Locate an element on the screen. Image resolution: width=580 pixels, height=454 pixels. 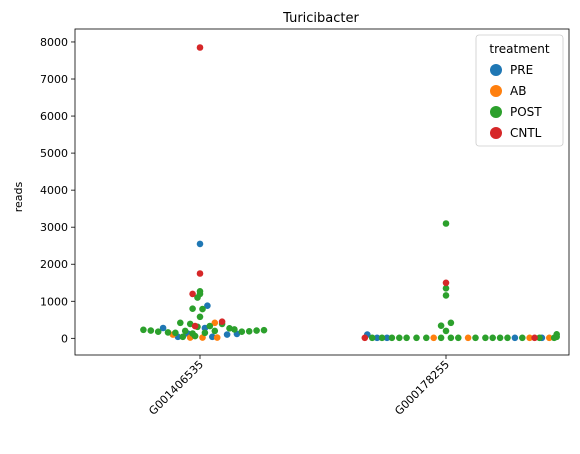
legend-label-cntl: CNTL is located at coordinates (526, 133).